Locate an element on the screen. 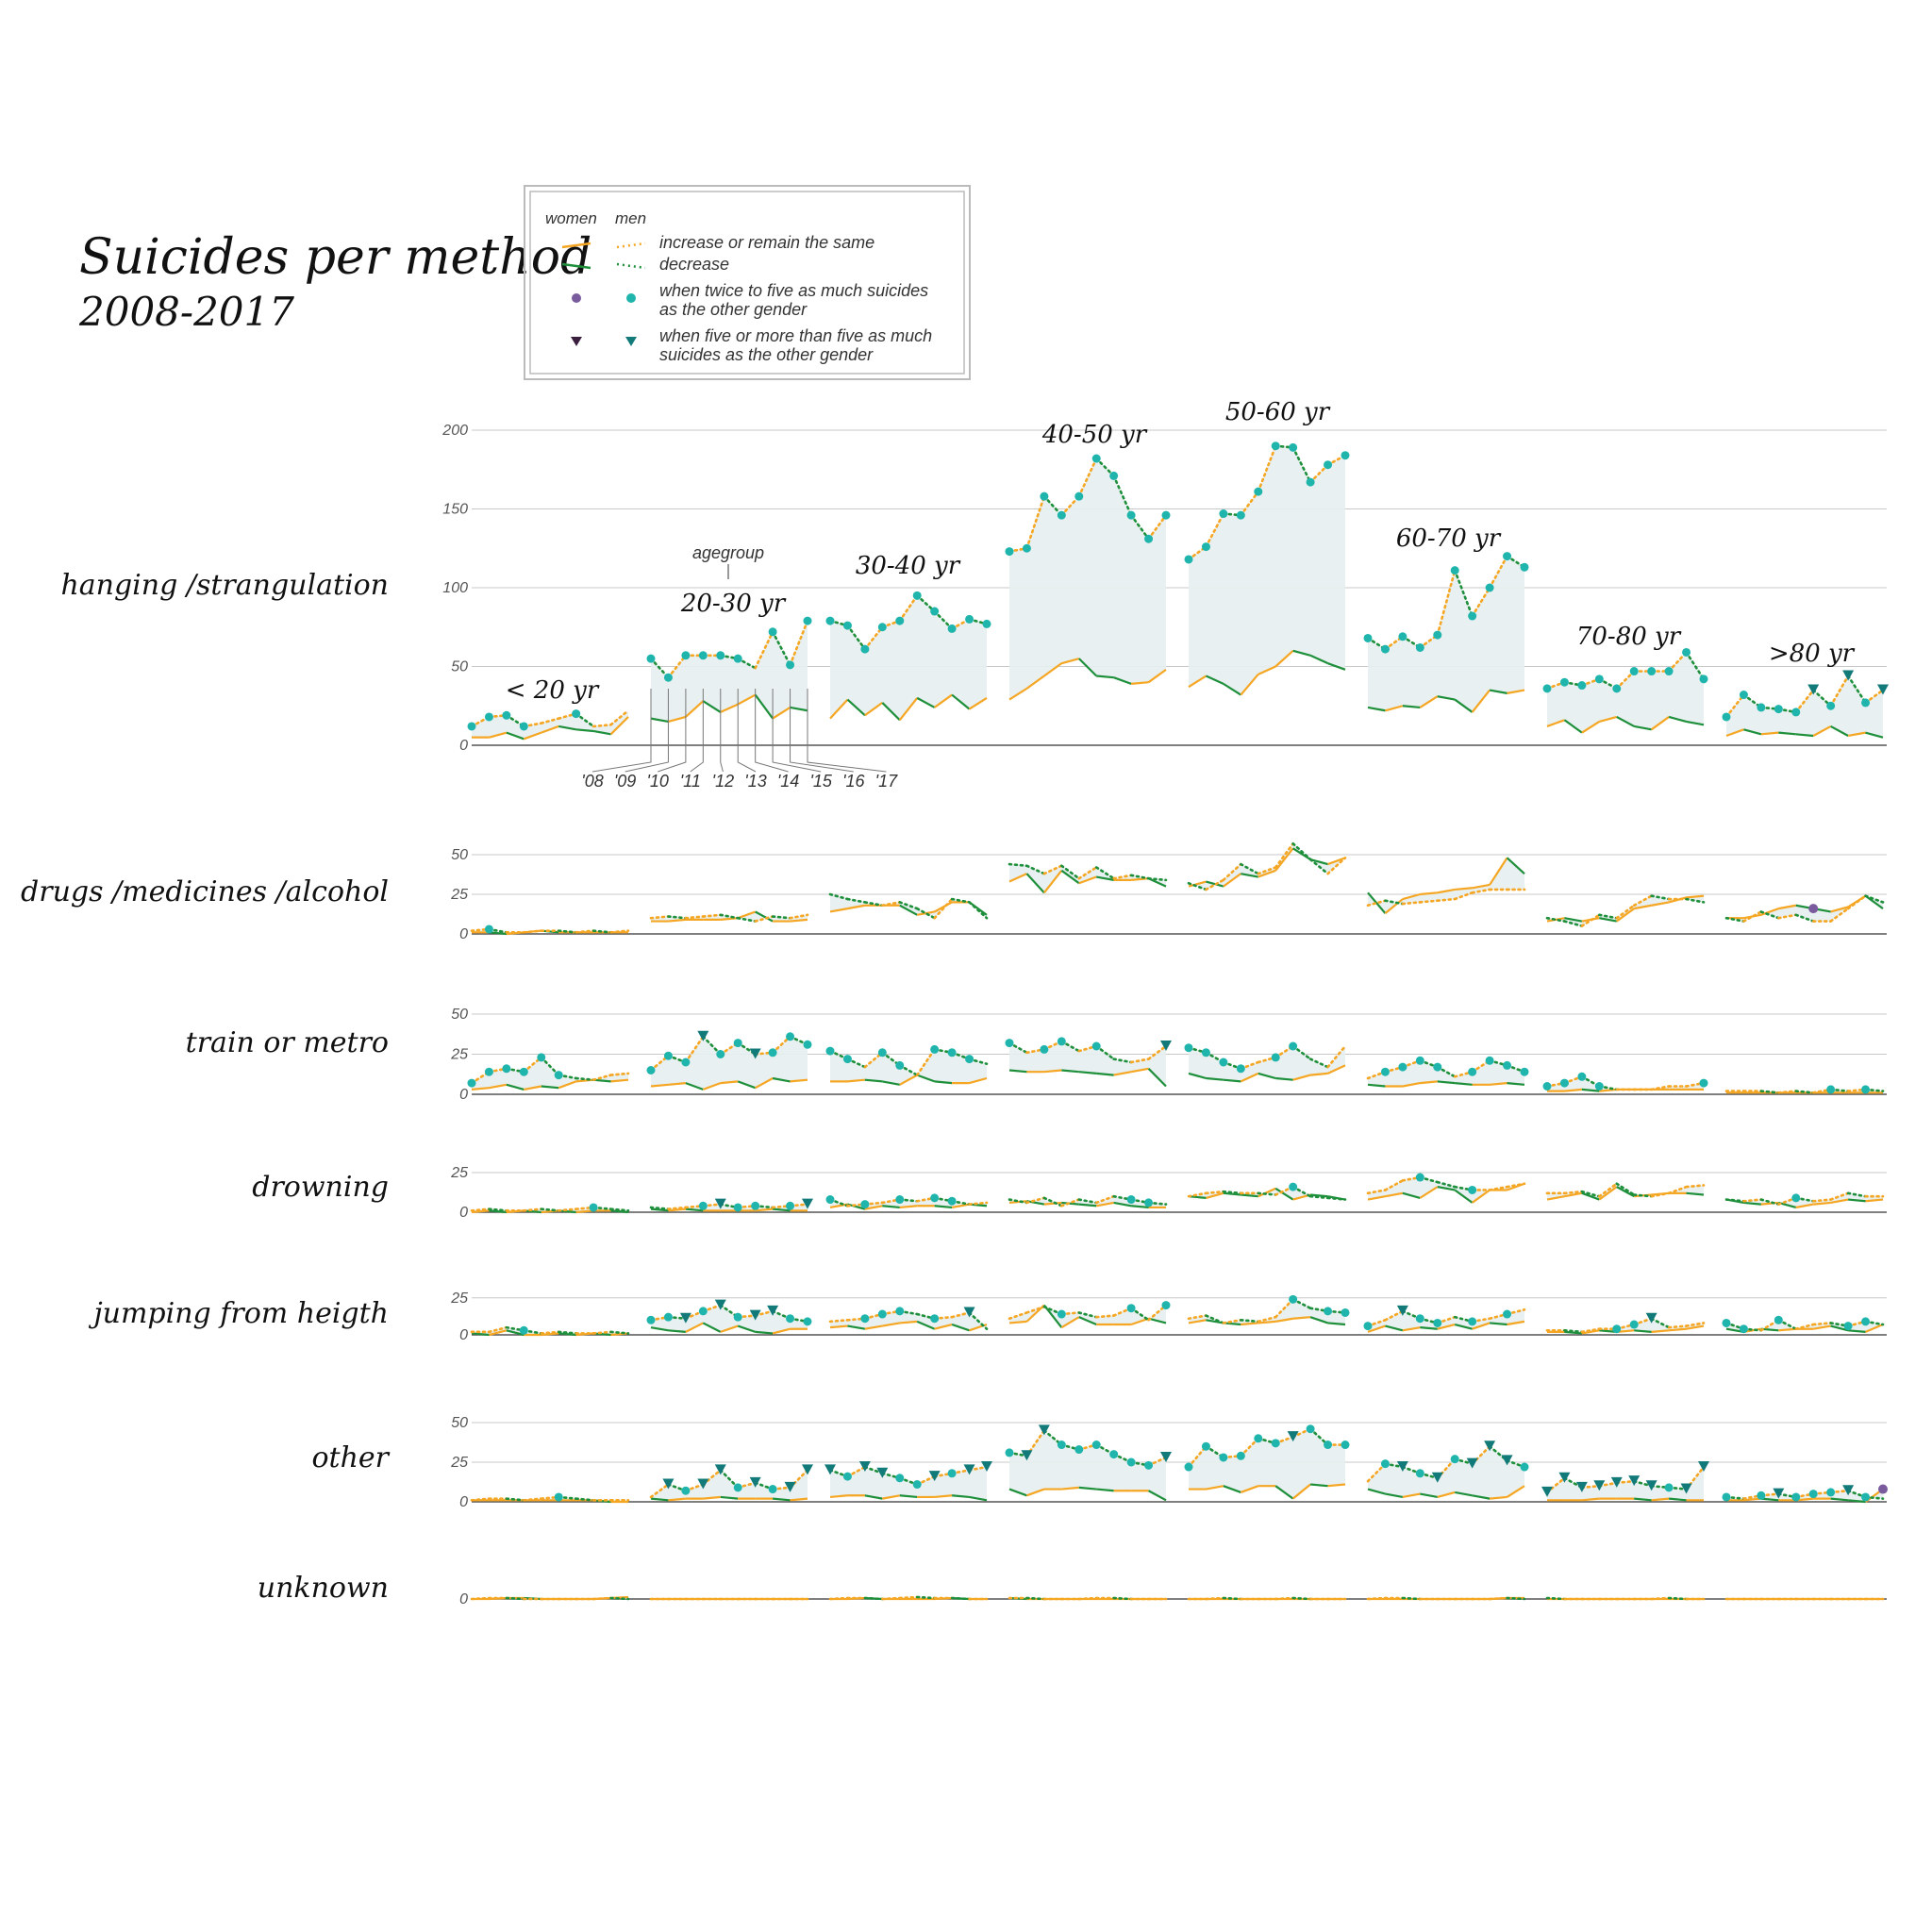 This screenshot has height=1932, width=1932. legend-five-label-1: when five or more than five as much is located at coordinates (795, 336).